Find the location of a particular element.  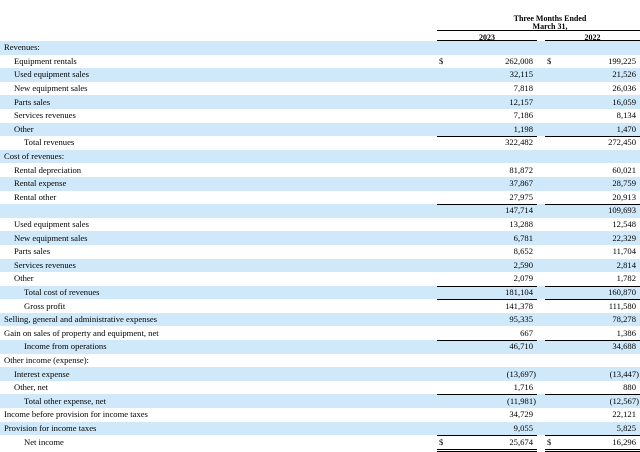

table-row: Provision for income taxes 9,055 5,825 is located at coordinates (320, 428).